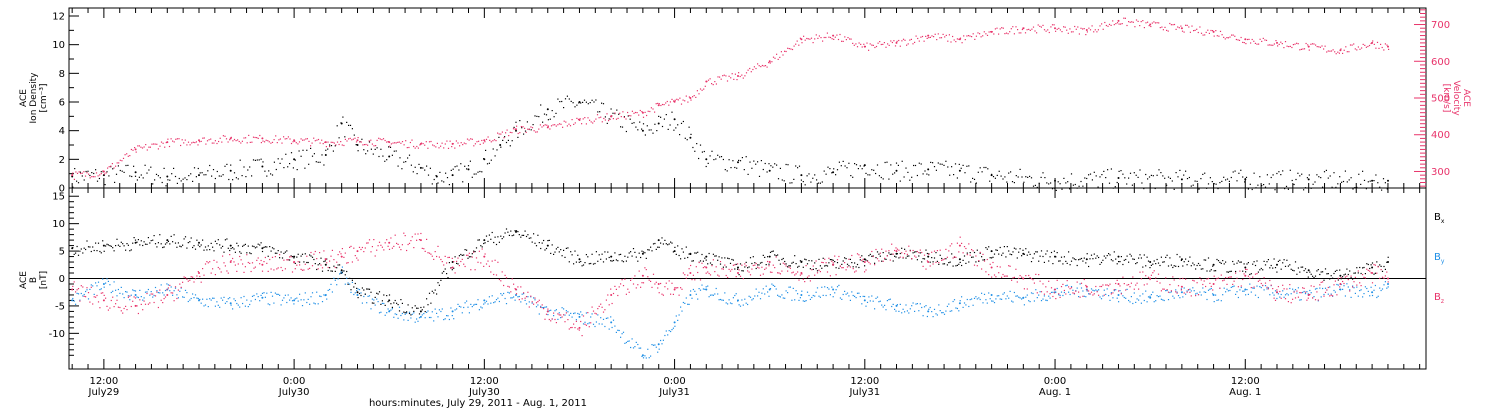 The image size is (1500, 410). I want to click on legend-by: By, so click(1439, 258).